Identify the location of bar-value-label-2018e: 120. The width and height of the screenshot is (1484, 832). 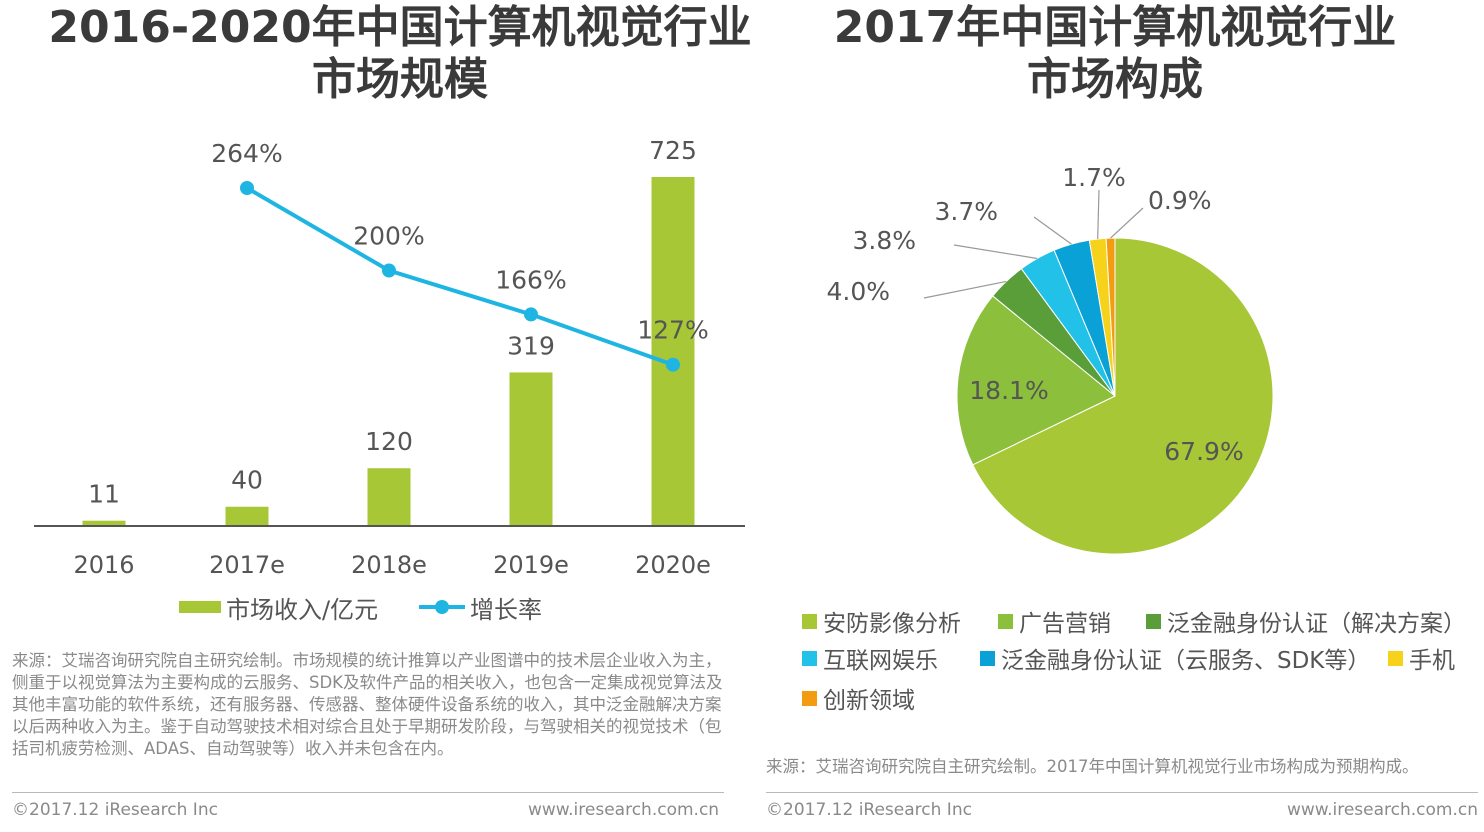
(389, 441).